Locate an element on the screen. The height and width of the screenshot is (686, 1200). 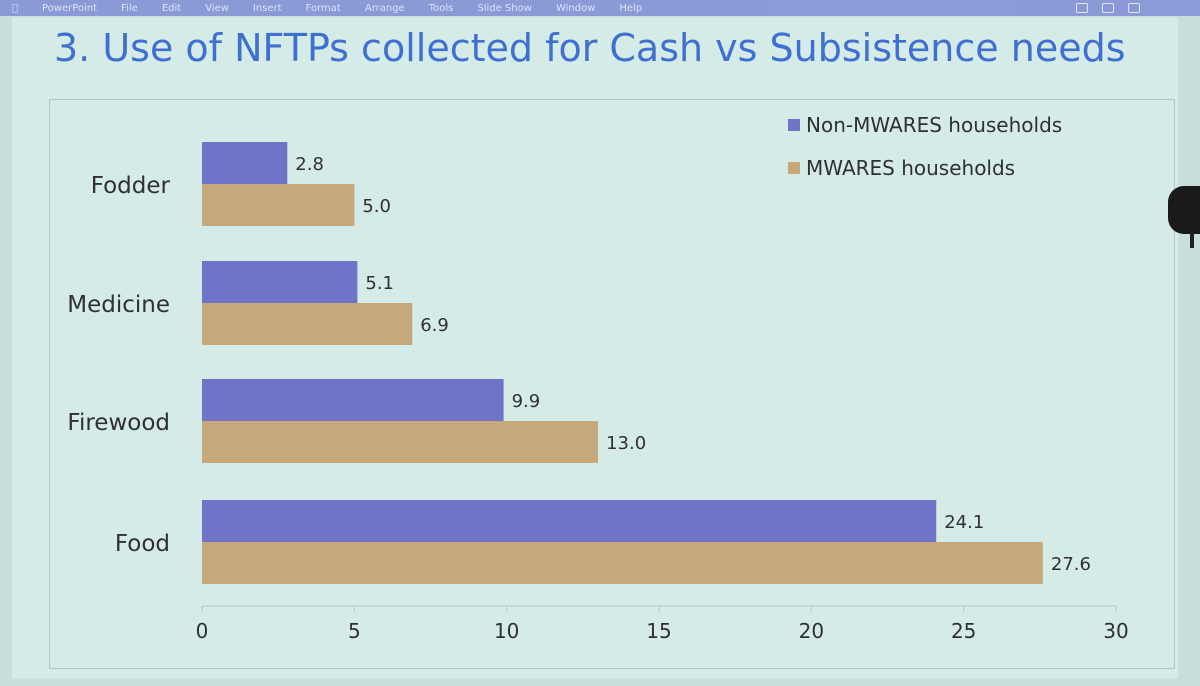
menu-help: Help is located at coordinates (631, 8).